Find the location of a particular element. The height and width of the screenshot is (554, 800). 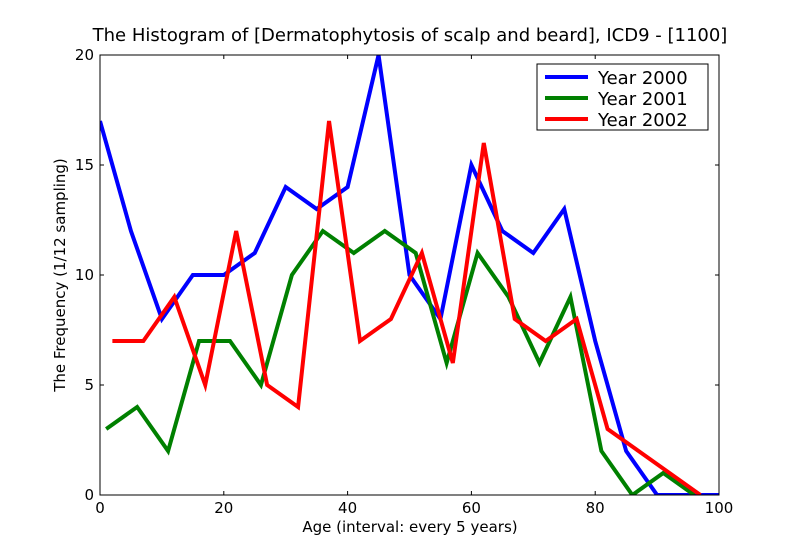

x-tick-label: 20 is located at coordinates (223, 508).